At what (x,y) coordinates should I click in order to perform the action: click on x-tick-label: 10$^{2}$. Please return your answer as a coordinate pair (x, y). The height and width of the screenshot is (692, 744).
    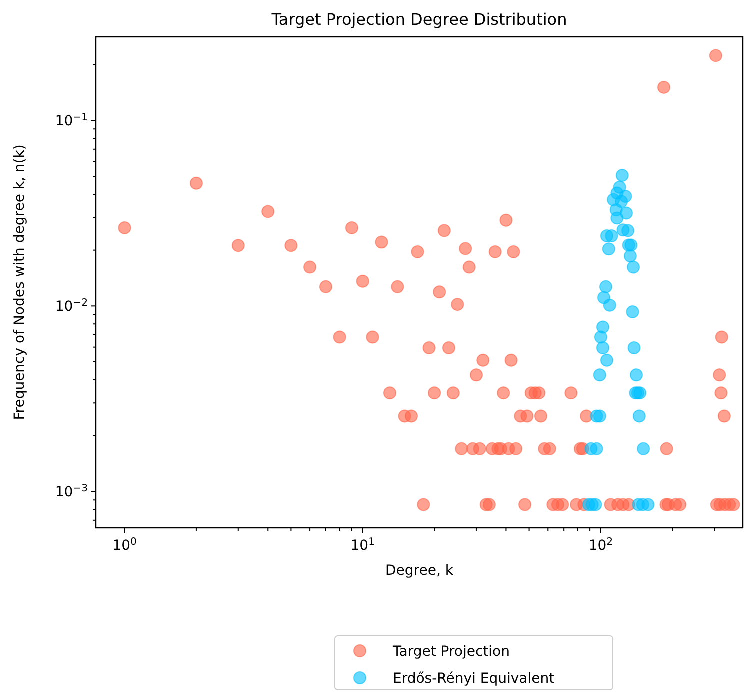
    Looking at the image, I should click on (601, 545).